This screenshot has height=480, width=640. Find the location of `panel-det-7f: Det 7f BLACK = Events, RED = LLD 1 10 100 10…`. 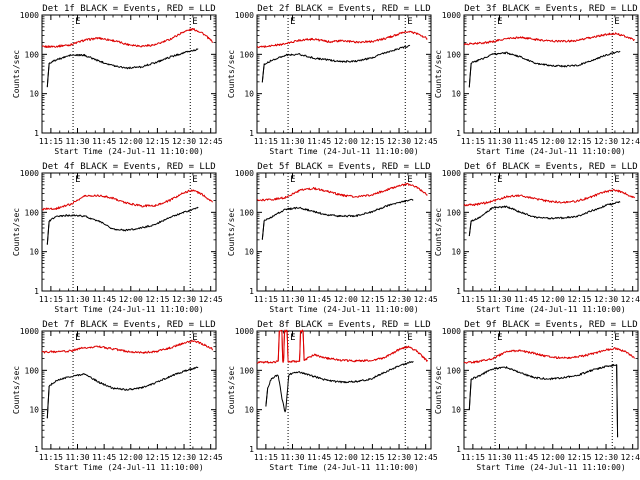

panel-det-7f: Det 7f BLACK = Events, RED = LLD 1 10 100 10… is located at coordinates (117, 396).